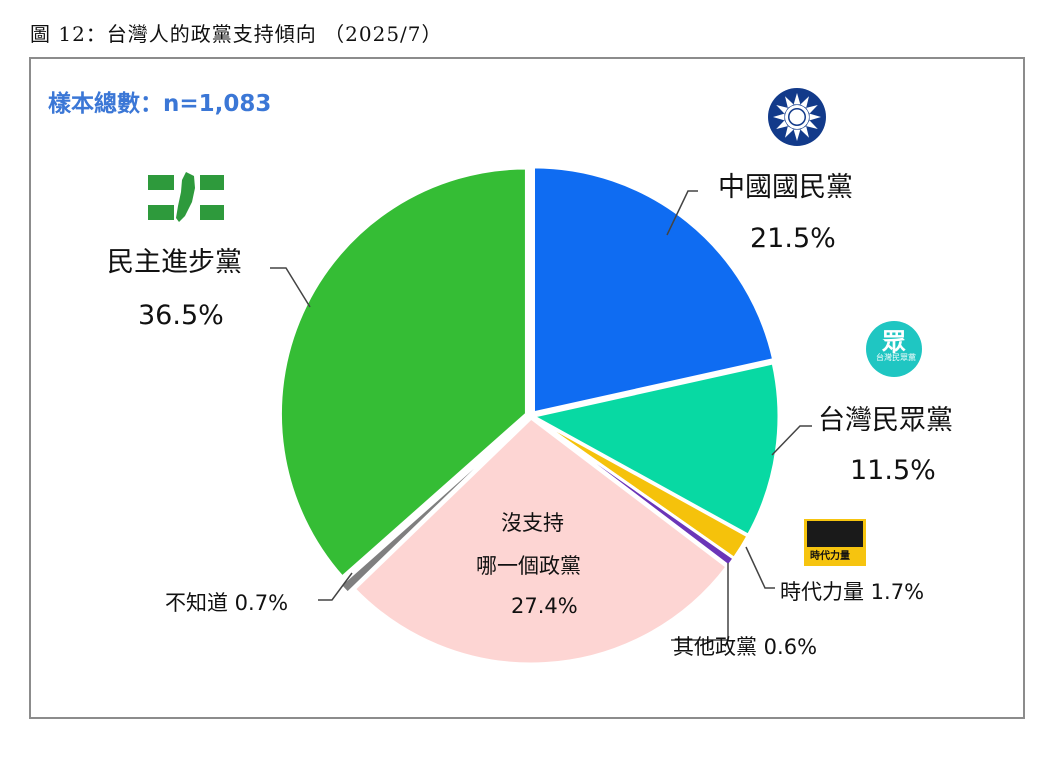  I want to click on label-kmt-name: 中國國民黨, so click(785, 187).